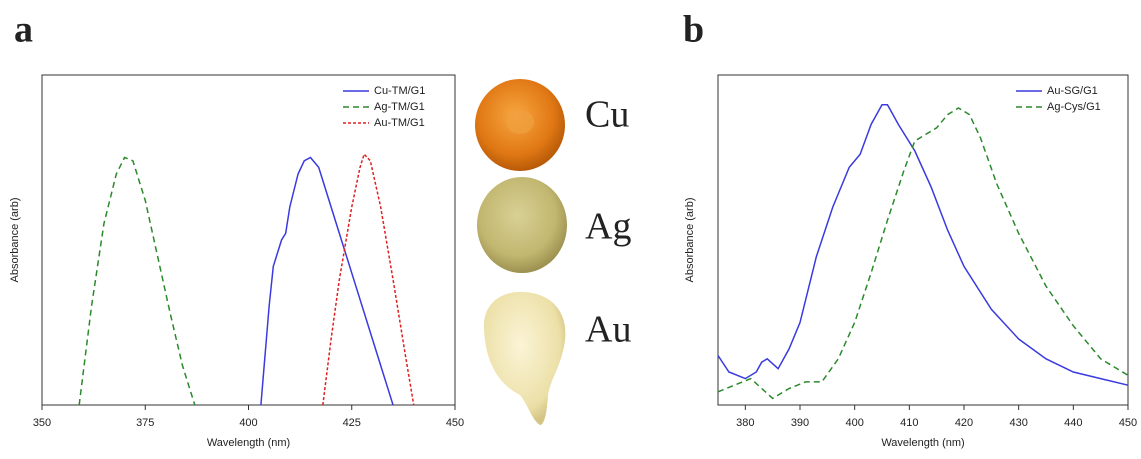  What do you see at coordinates (607, 115) in the screenshot?
I see `photo-label: Cu` at bounding box center [607, 115].